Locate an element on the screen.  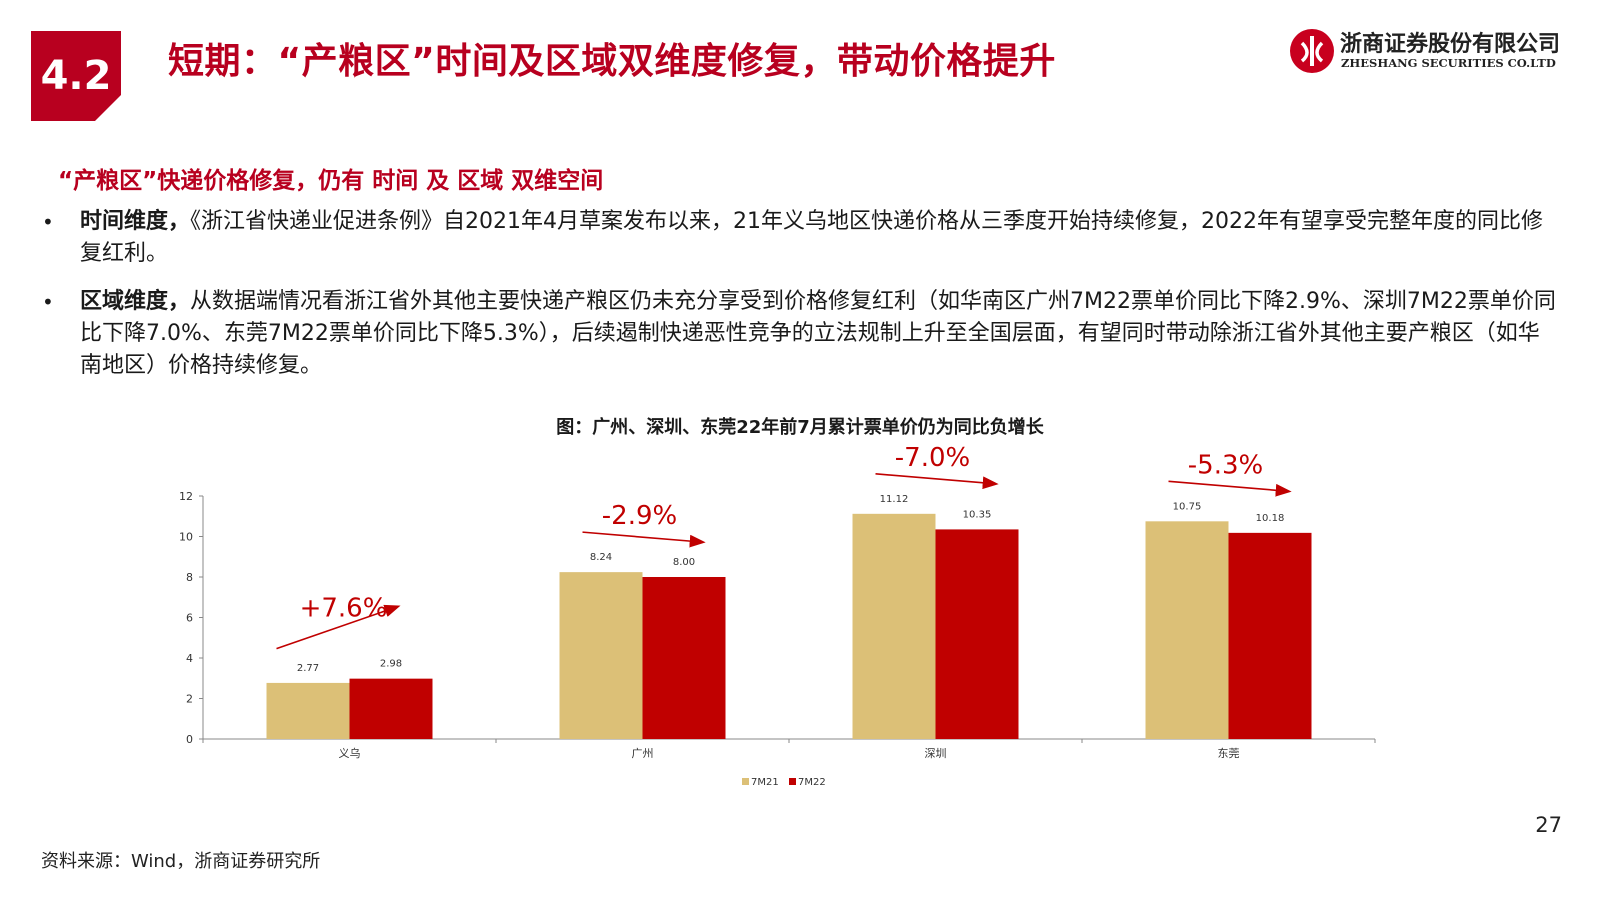
bar-value-label: 10.75 is located at coordinates (1187, 506).